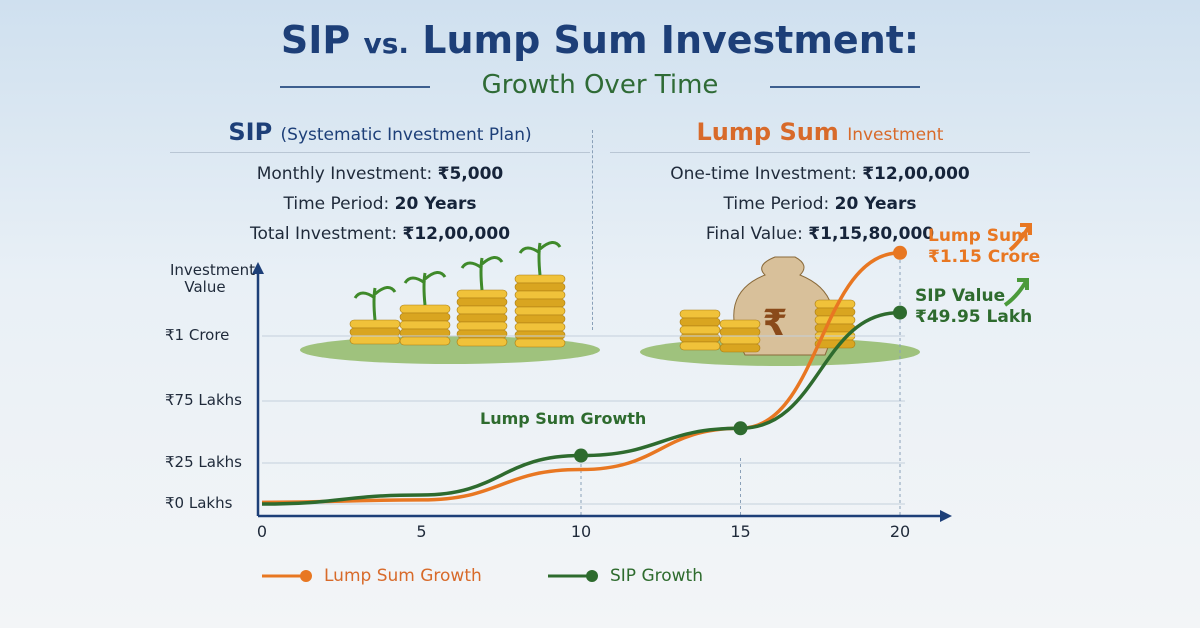 The width and height of the screenshot is (1200, 628). I want to click on legend-lump: Lump Sum Growth, so click(372, 576).